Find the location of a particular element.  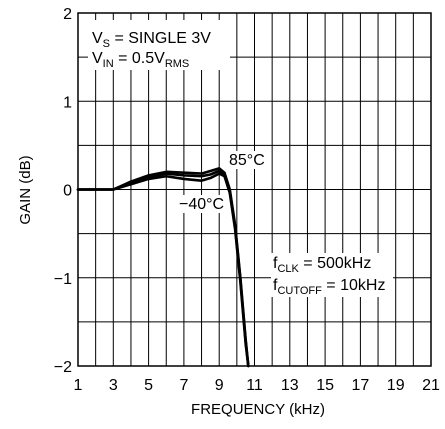

x-tick-label: 13 is located at coordinates (290, 385).